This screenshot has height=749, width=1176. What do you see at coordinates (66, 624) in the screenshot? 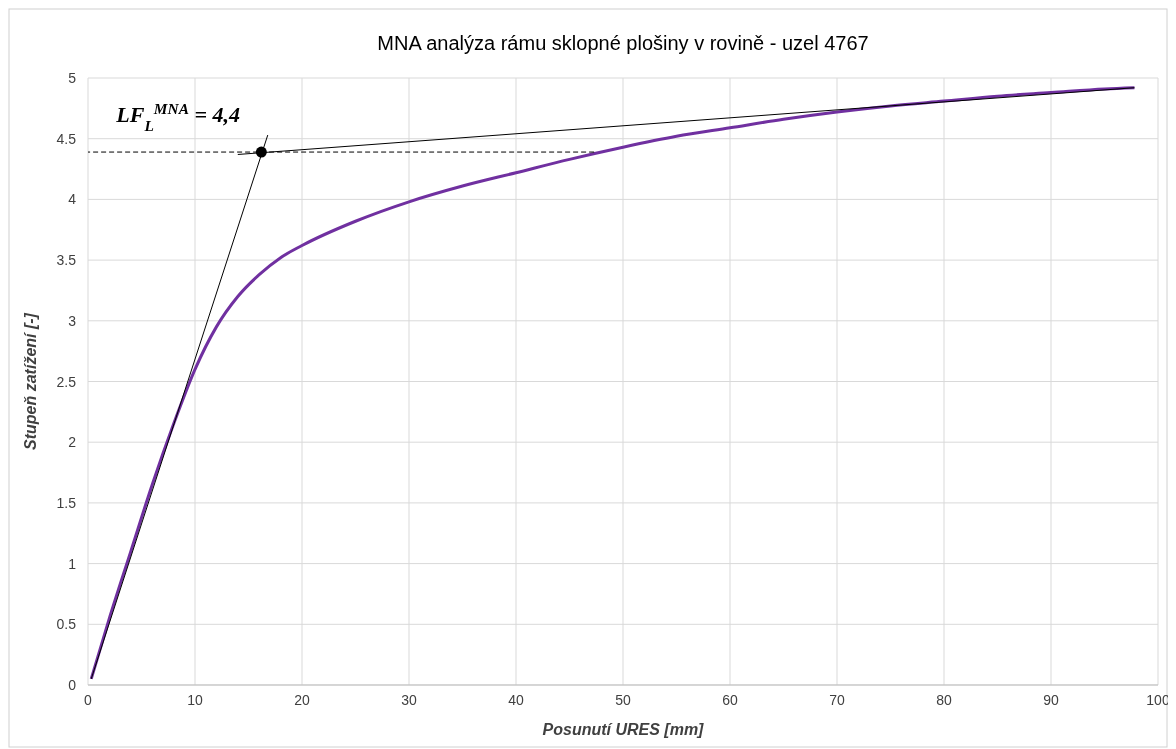
I see `y-tick-label: 0.5` at bounding box center [66, 624].